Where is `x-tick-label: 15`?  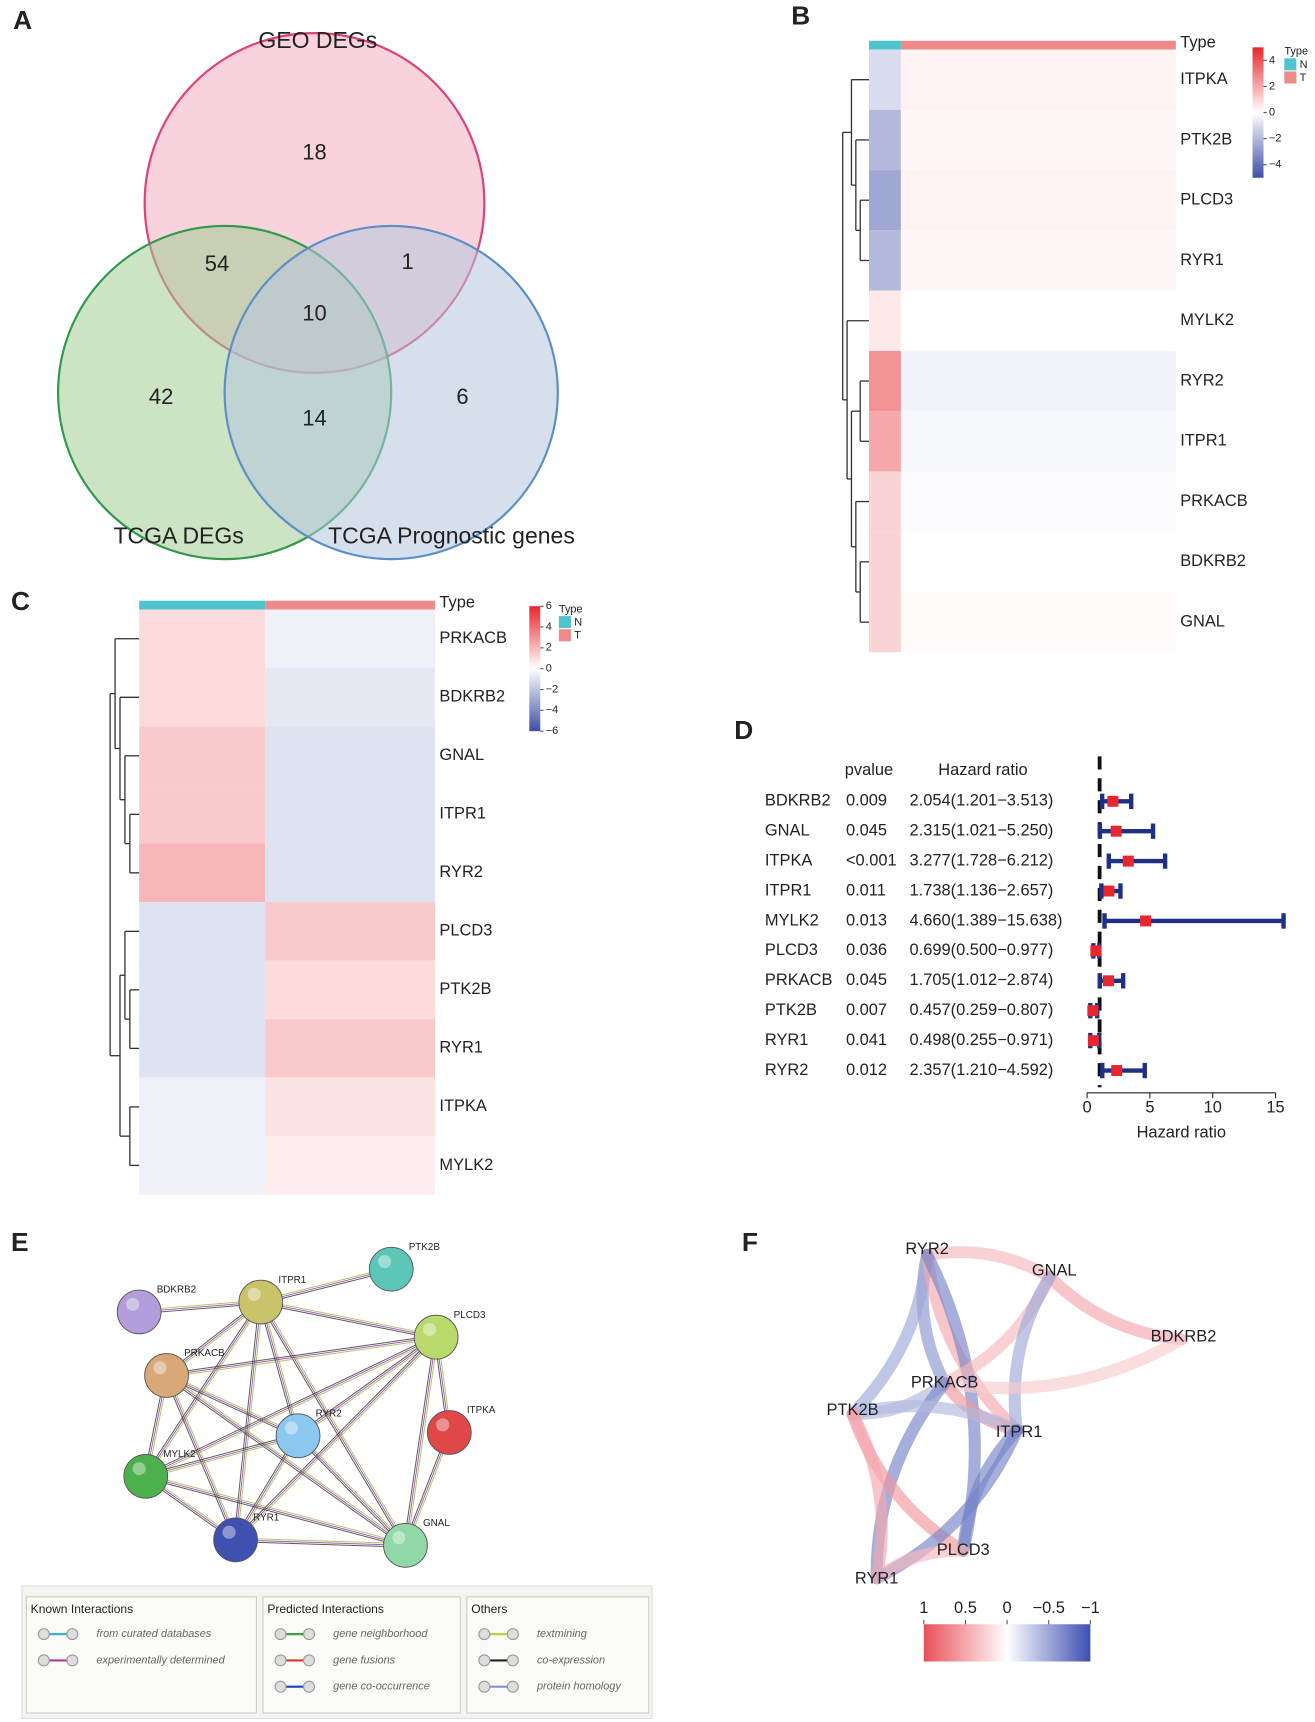
x-tick-label: 15 is located at coordinates (1275, 1107).